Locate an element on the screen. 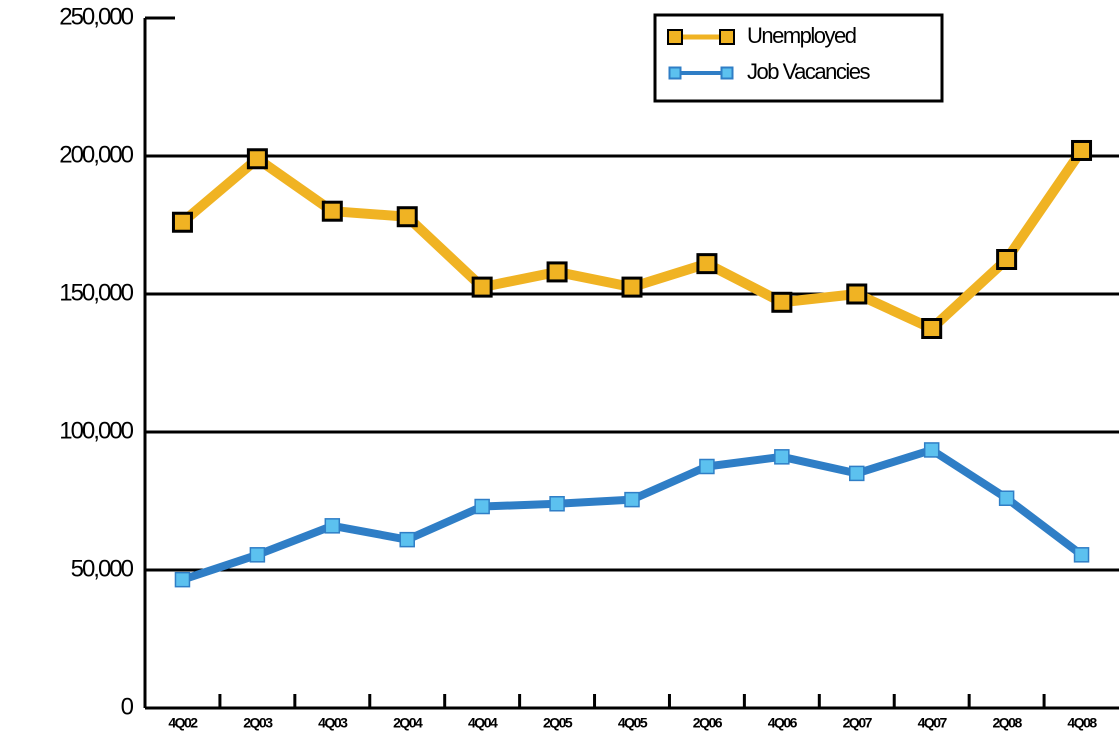 The height and width of the screenshot is (739, 1119). x-tick-label: 4Q04 is located at coordinates (483, 723).